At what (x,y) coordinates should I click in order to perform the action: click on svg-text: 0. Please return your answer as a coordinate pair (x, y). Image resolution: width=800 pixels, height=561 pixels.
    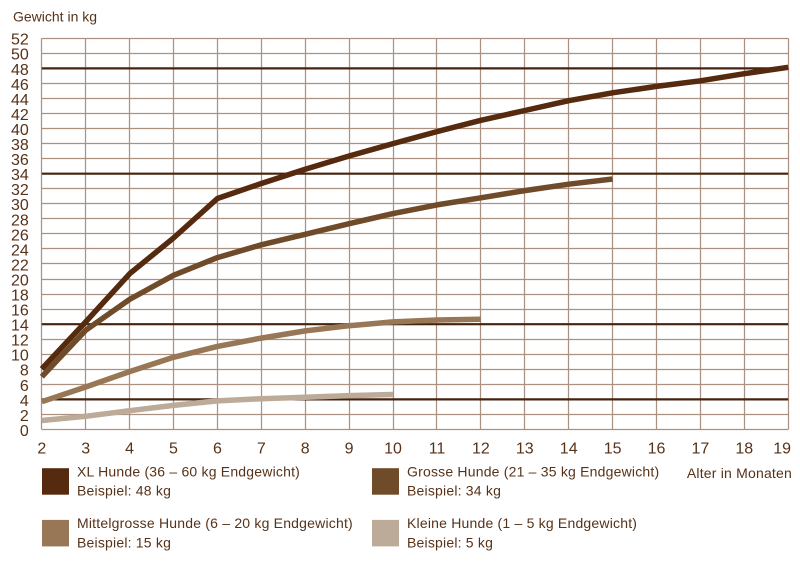
    Looking at the image, I should click on (24, 431).